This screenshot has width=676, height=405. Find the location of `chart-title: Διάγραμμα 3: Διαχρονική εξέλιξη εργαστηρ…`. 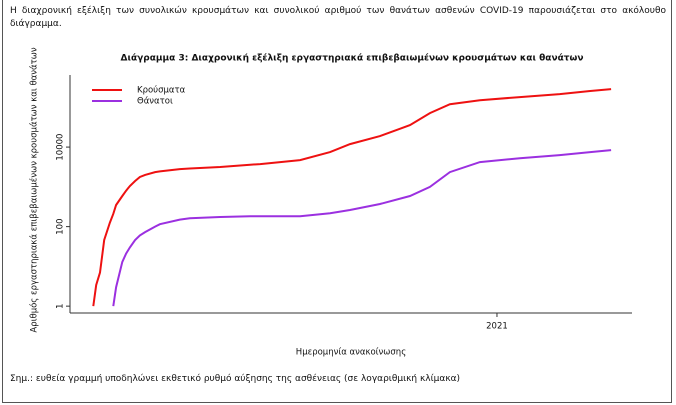

chart-title: Διάγραμμα 3: Διαχρονική εξέλιξη εργαστηρ… is located at coordinates (351, 58).